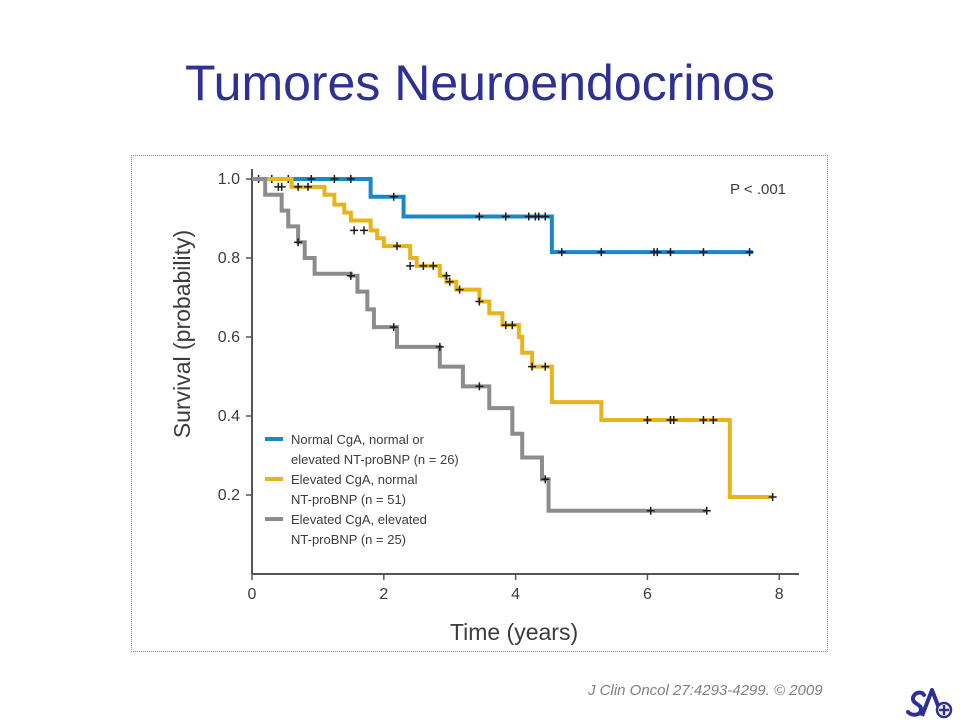  I want to click on y-tick-label: 0.4, so click(229, 416).